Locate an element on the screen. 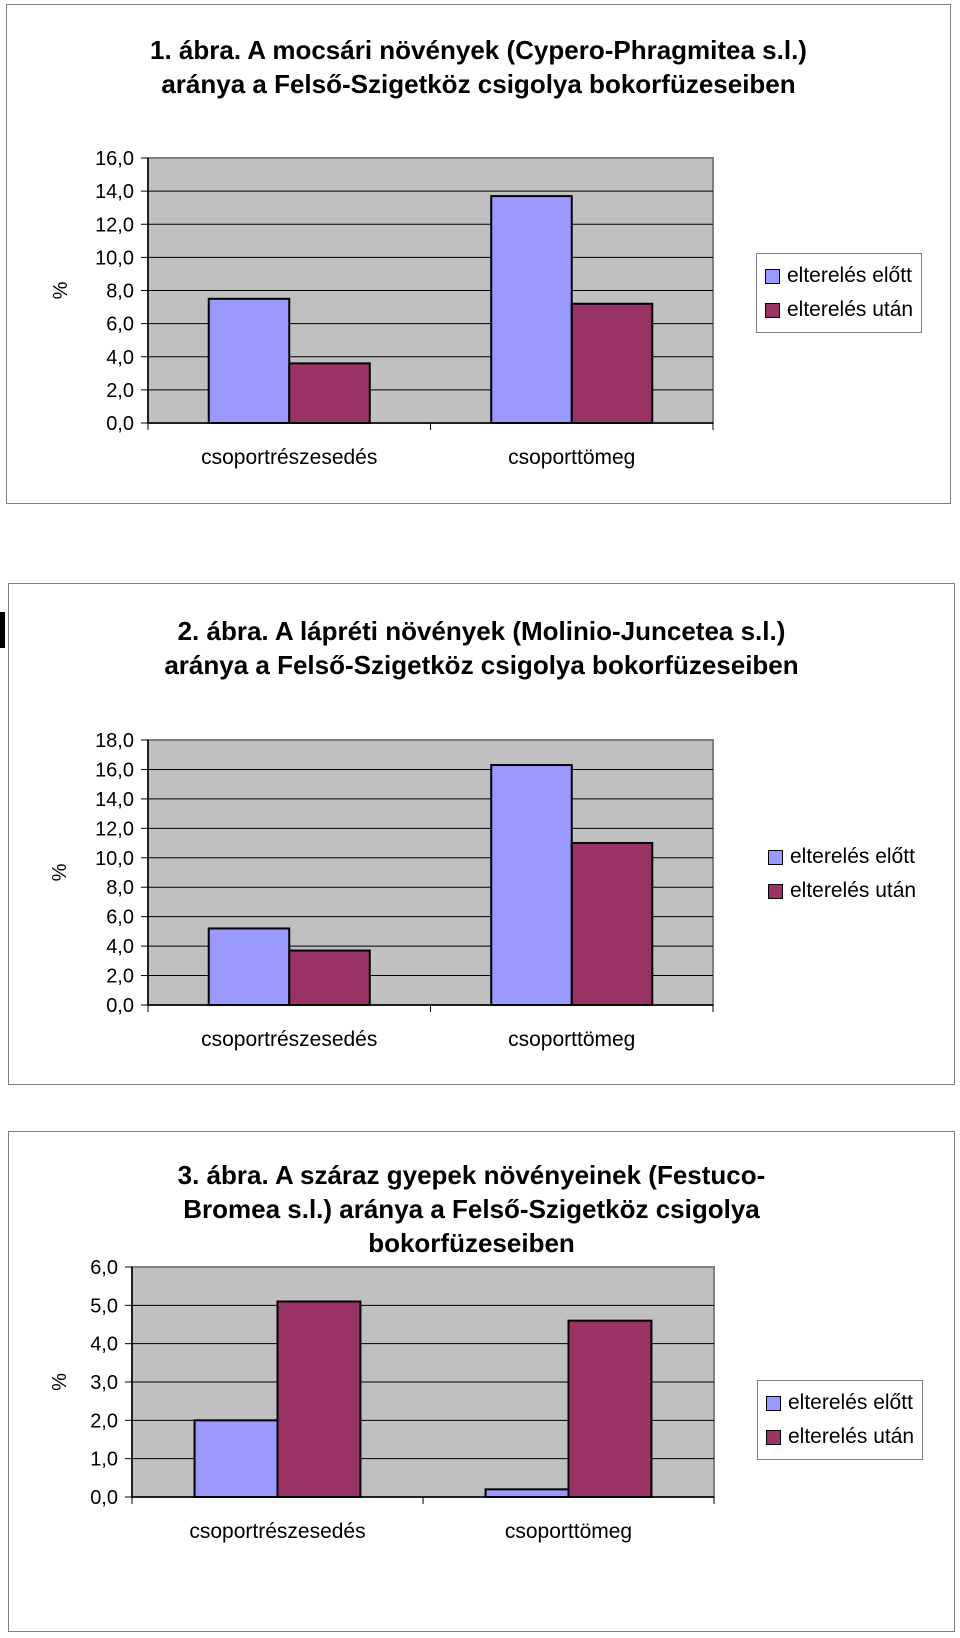 The height and width of the screenshot is (1638, 960). y-tick-label: 3,0 is located at coordinates (104, 1383).